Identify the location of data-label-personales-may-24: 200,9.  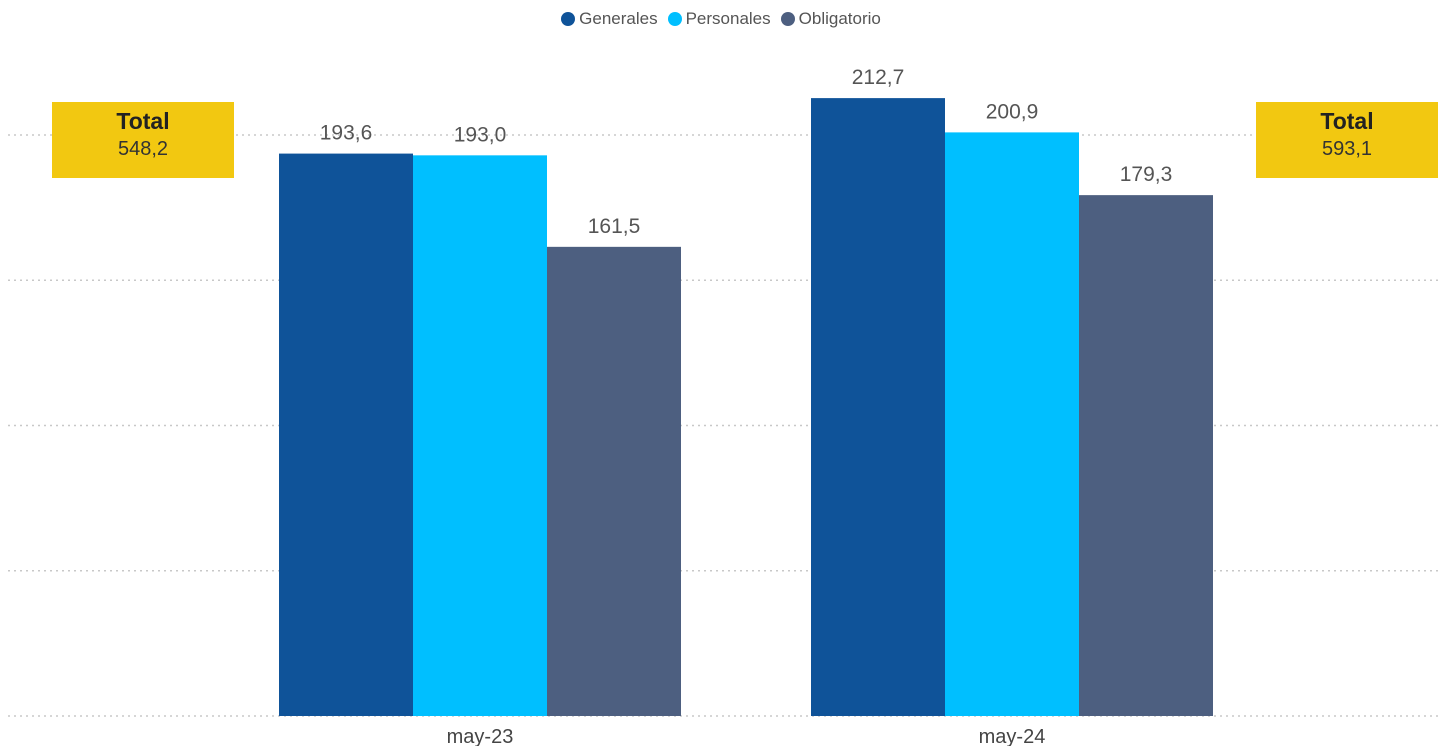
(1012, 111).